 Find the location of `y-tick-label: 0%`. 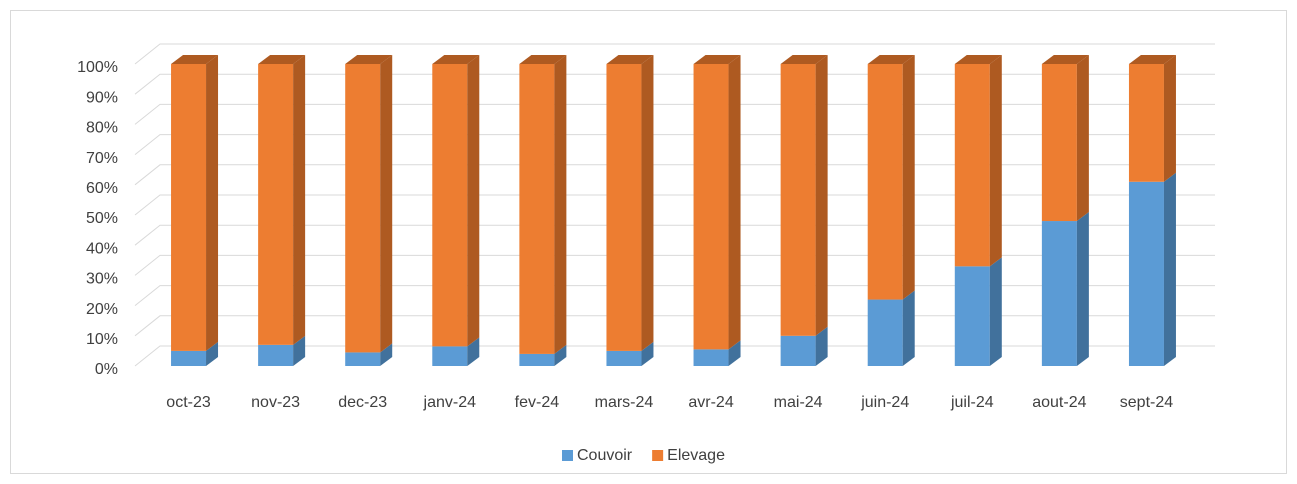

y-tick-label: 0% is located at coordinates (106, 369).